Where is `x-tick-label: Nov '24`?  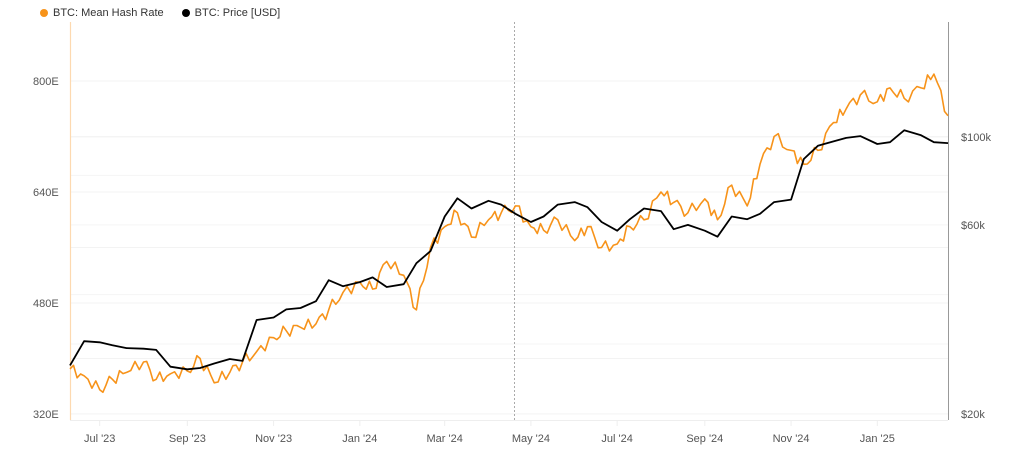
x-tick-label: Nov '24 is located at coordinates (791, 439).